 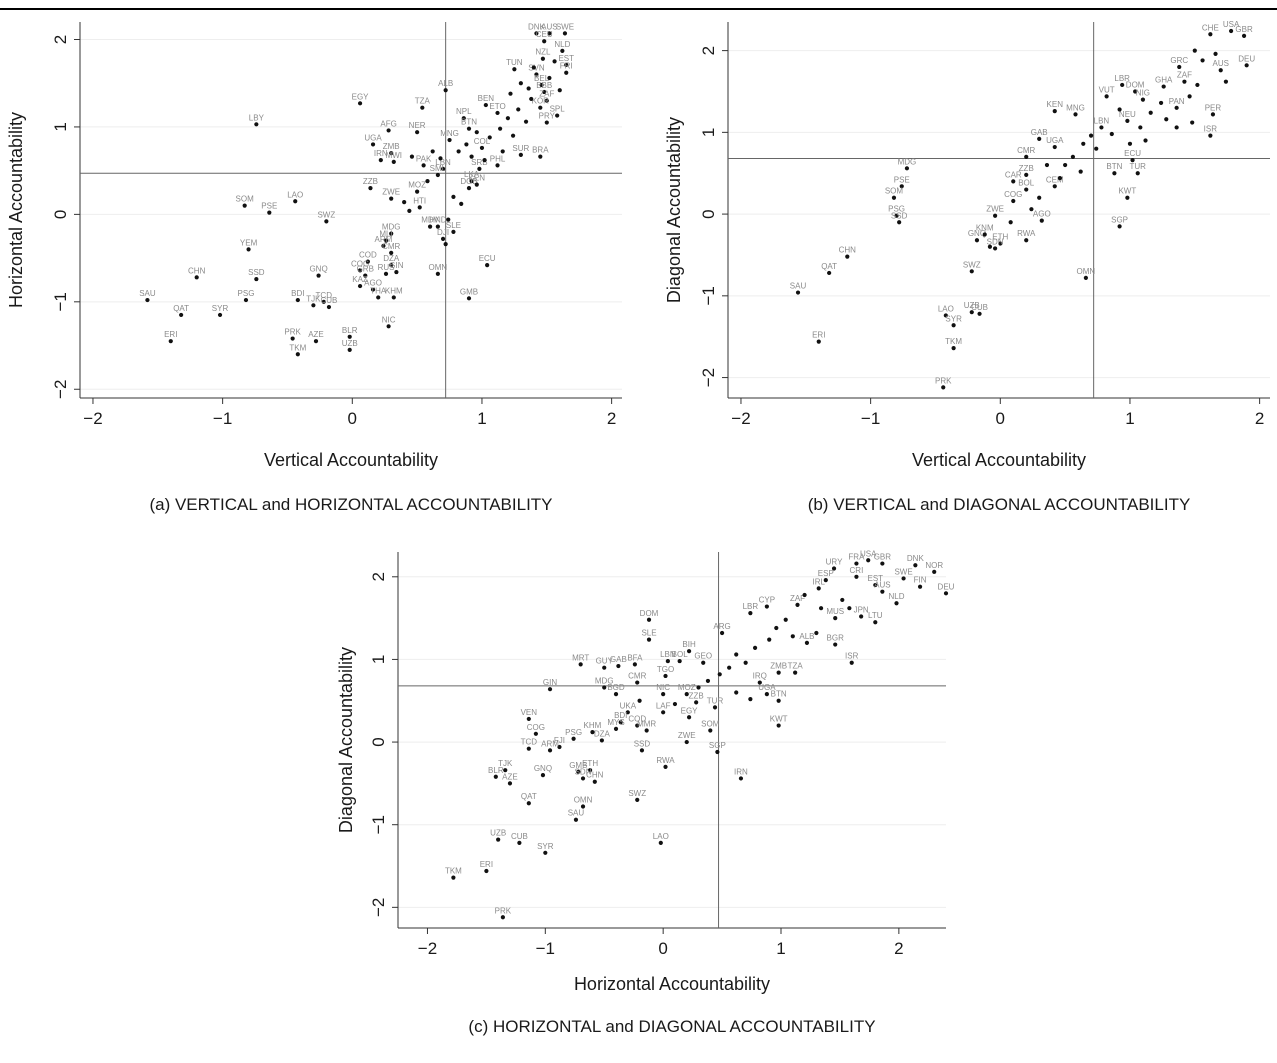 I want to click on point-label: ZZB, so click(x=370, y=181).